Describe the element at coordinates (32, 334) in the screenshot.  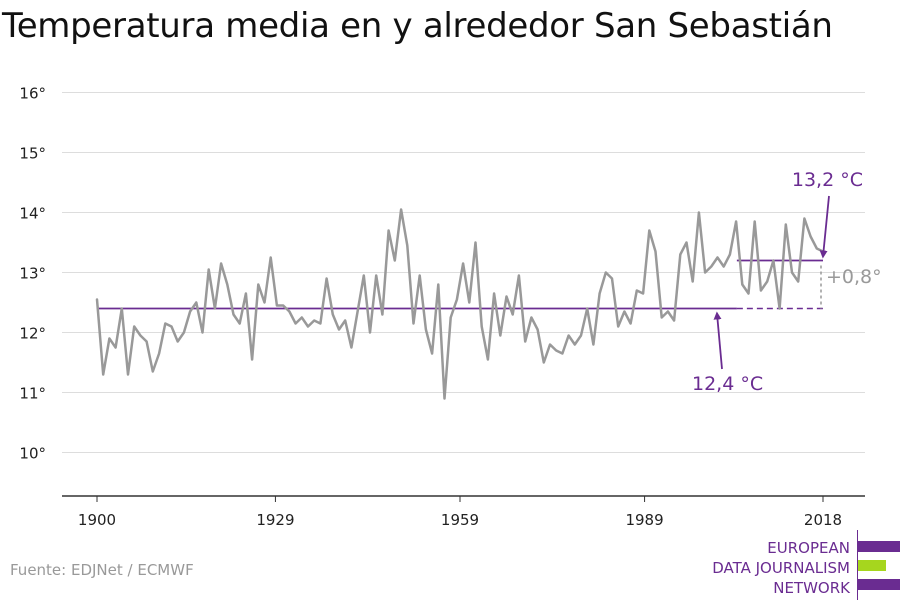
I see `y-tick-label: 12°` at that location.